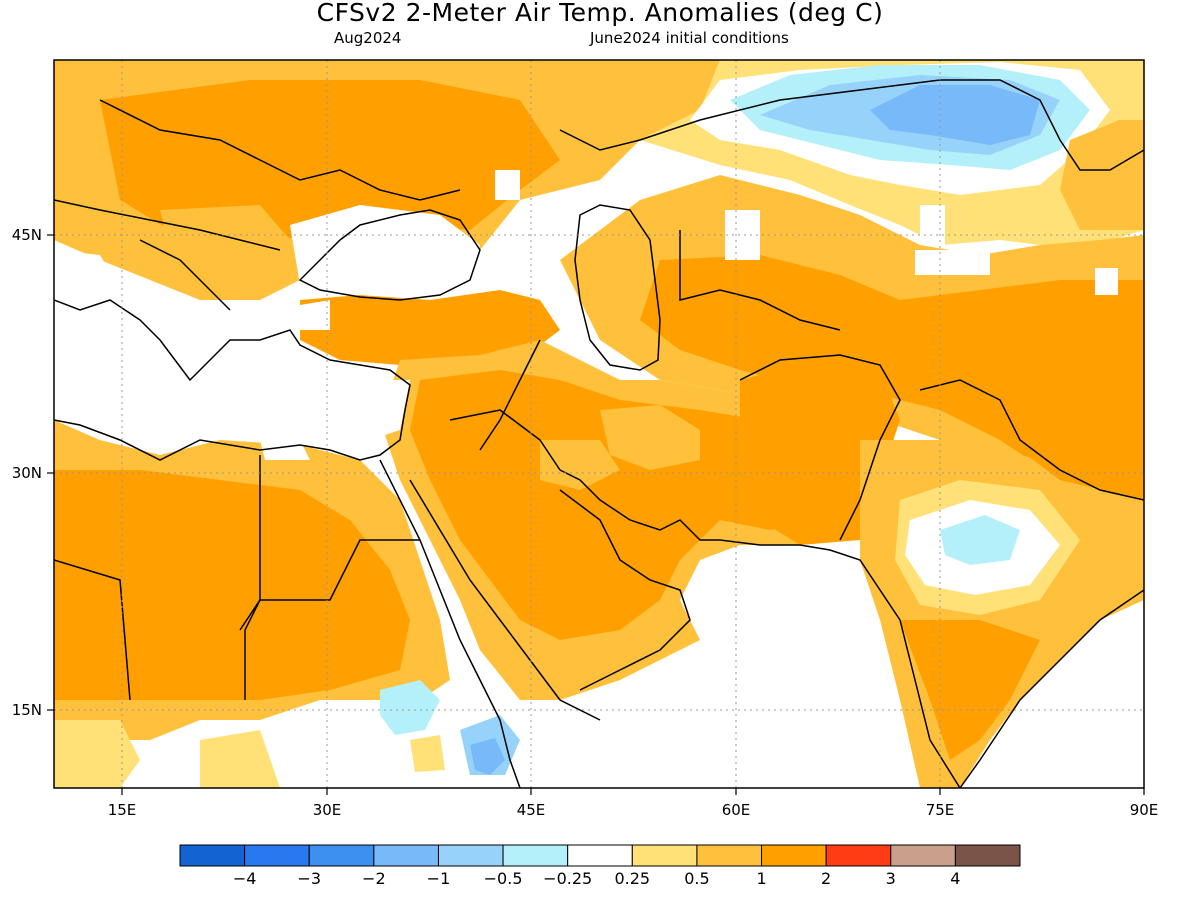 The width and height of the screenshot is (1200, 900). I want to click on colorbar-label: 0.5, so click(696, 878).